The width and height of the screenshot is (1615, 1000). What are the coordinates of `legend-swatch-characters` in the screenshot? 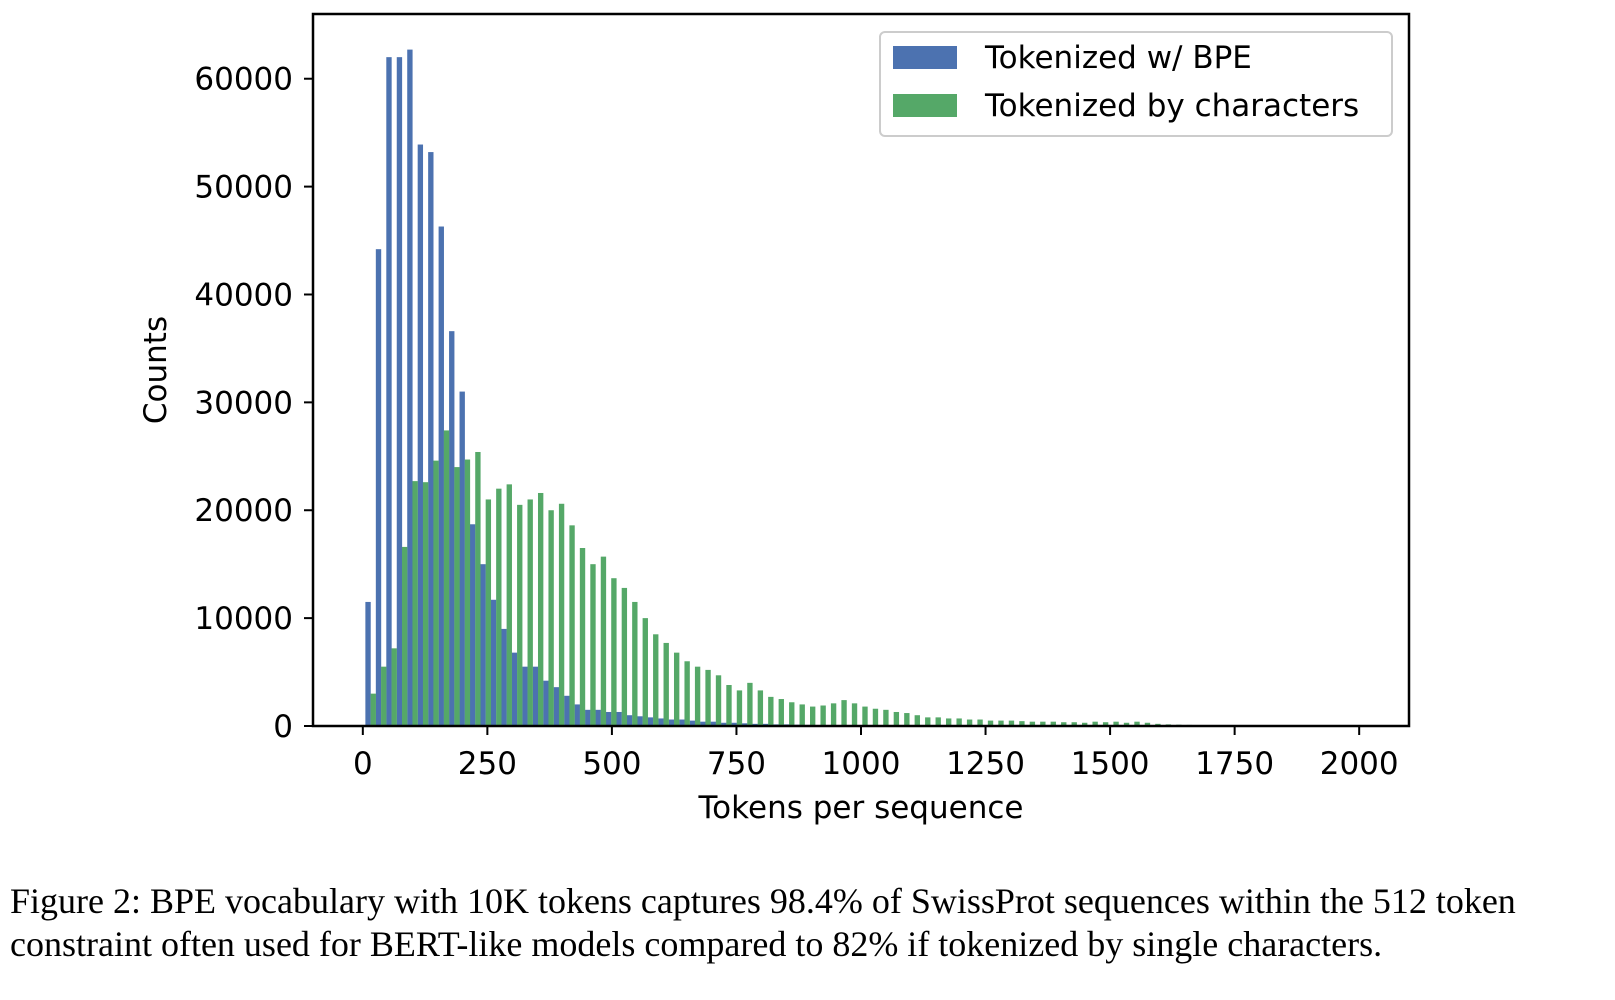 It's located at (925, 105).